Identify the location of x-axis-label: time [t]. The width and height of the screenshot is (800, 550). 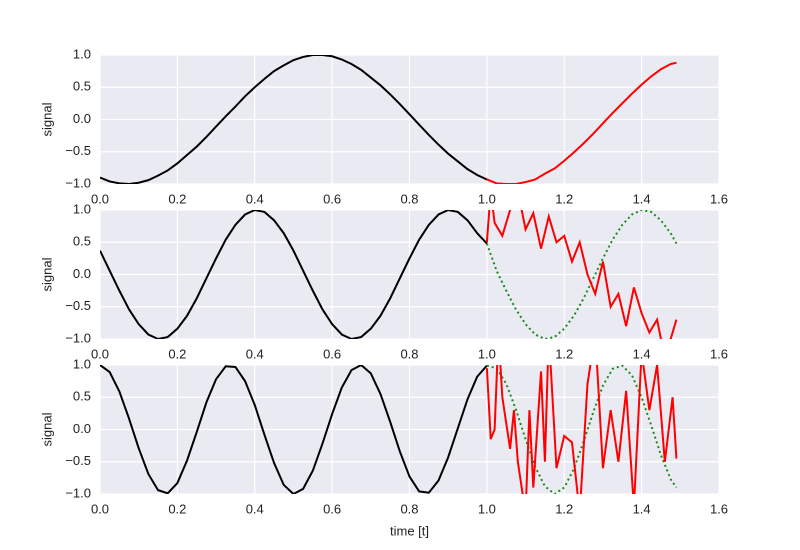
(409, 530).